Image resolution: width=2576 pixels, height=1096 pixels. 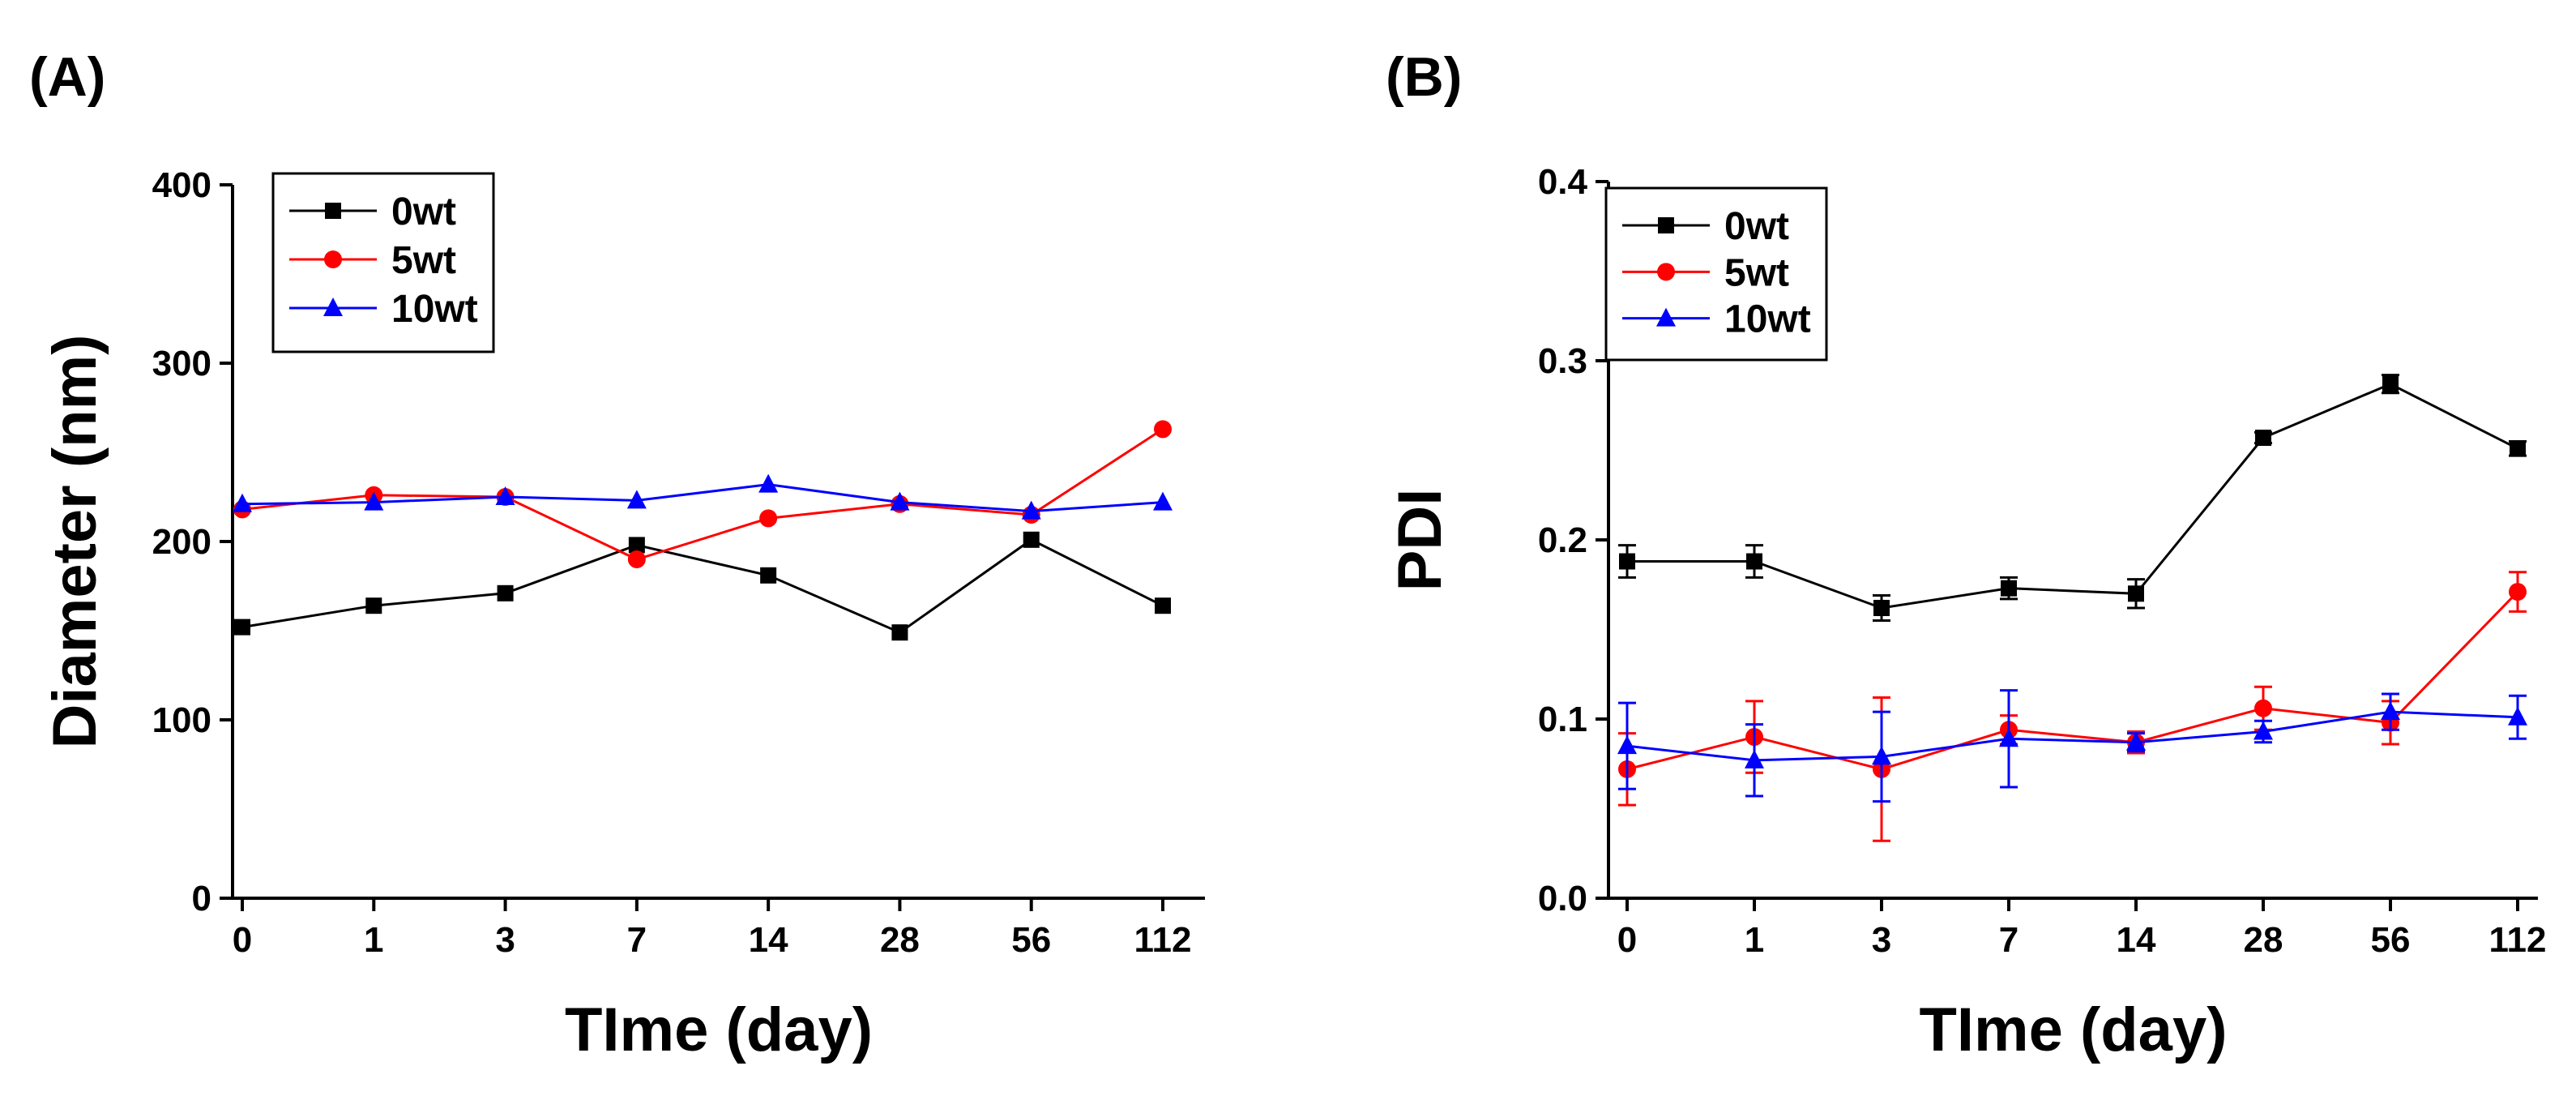 I want to click on y-tick-label: 100, so click(x=181, y=720).